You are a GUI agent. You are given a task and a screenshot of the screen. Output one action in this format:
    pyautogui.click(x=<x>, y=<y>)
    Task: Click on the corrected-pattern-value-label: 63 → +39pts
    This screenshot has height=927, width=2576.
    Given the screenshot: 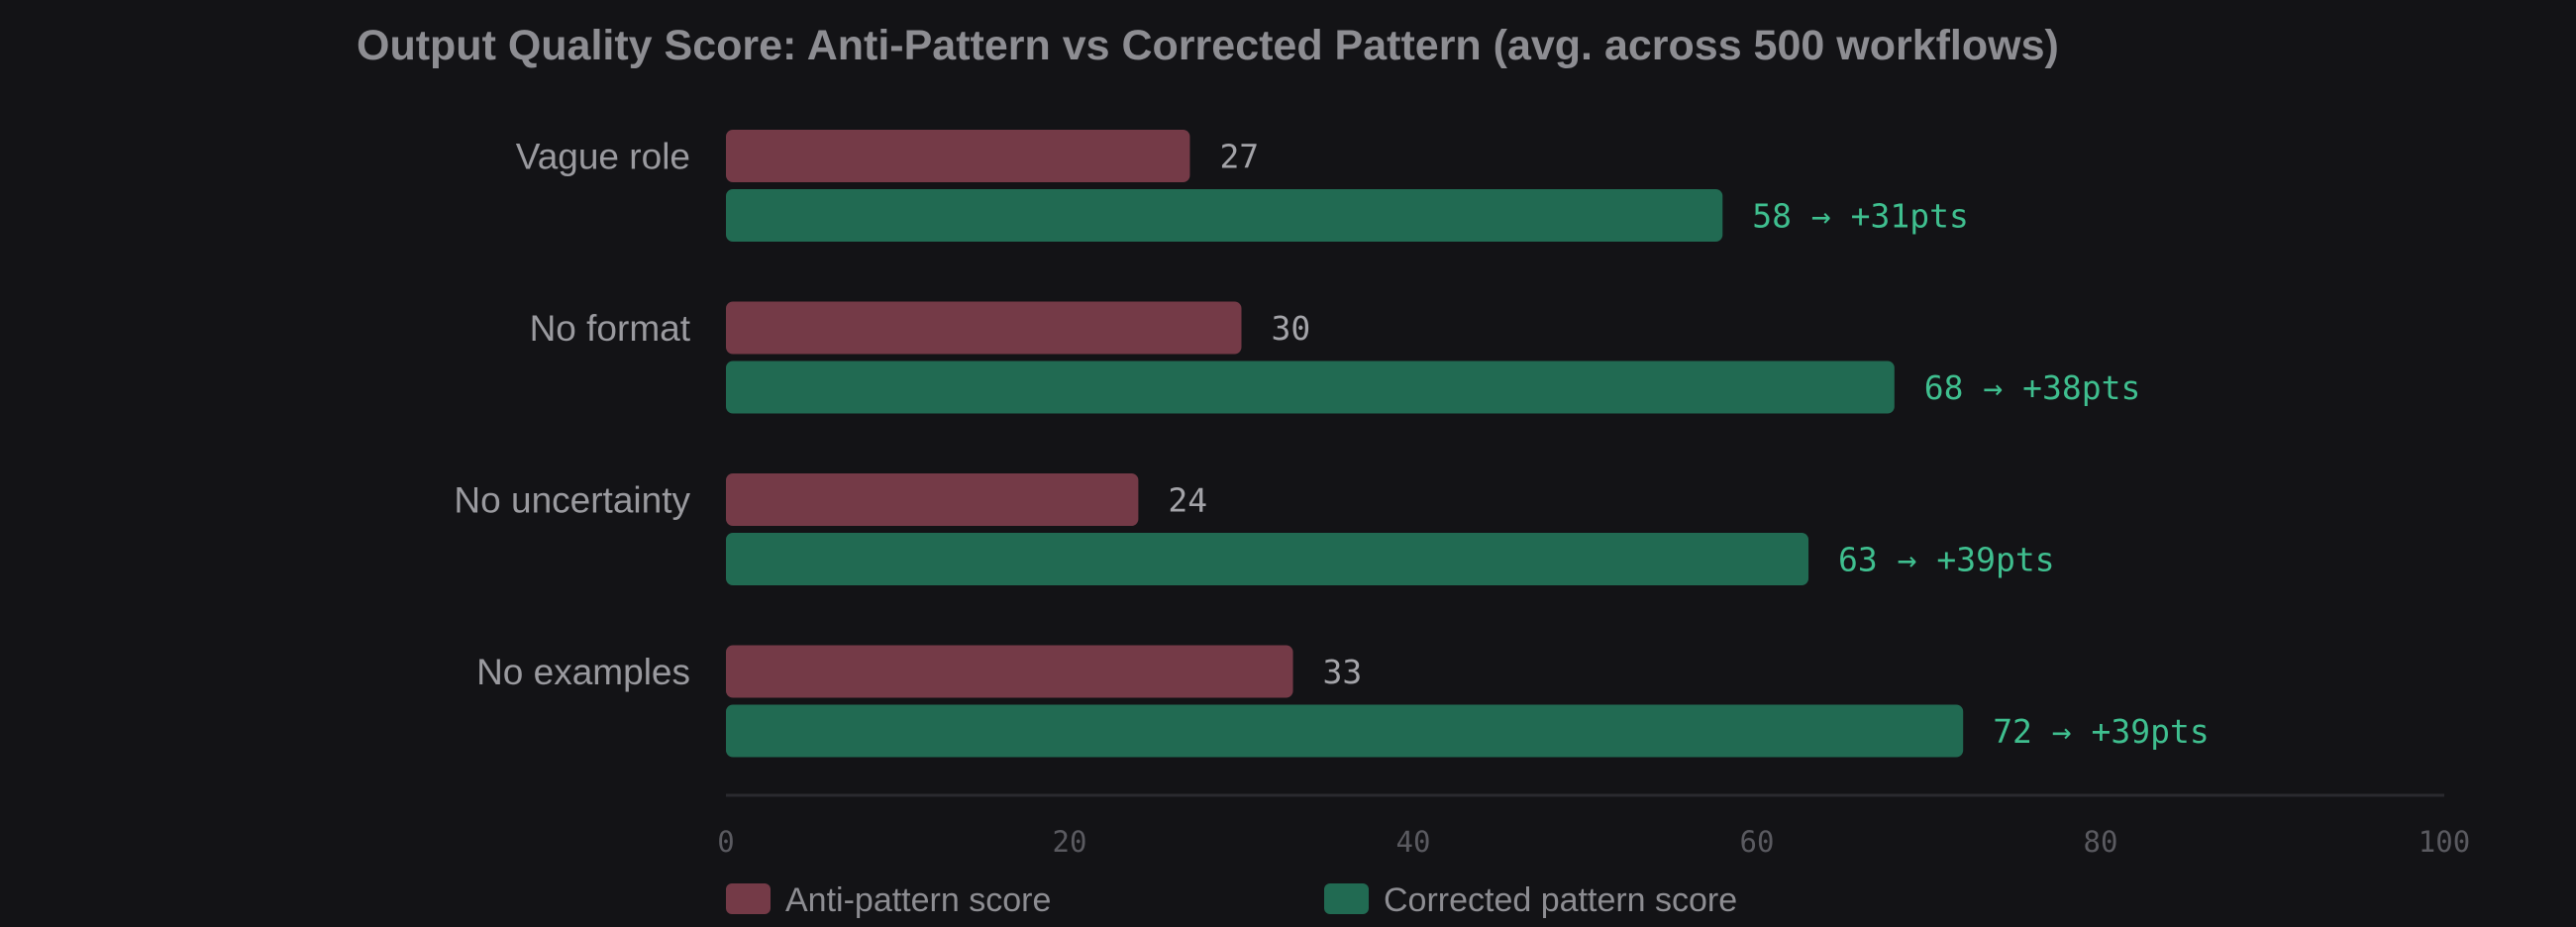 What is the action you would take?
    pyautogui.click(x=1946, y=560)
    